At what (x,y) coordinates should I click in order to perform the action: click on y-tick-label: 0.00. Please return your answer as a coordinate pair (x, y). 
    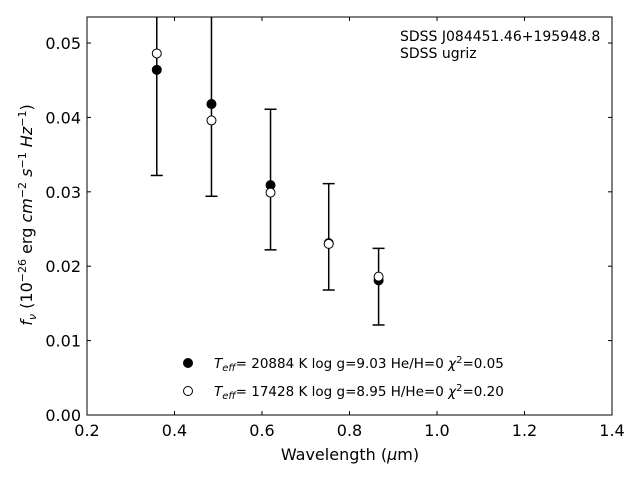
    Looking at the image, I should click on (63, 415).